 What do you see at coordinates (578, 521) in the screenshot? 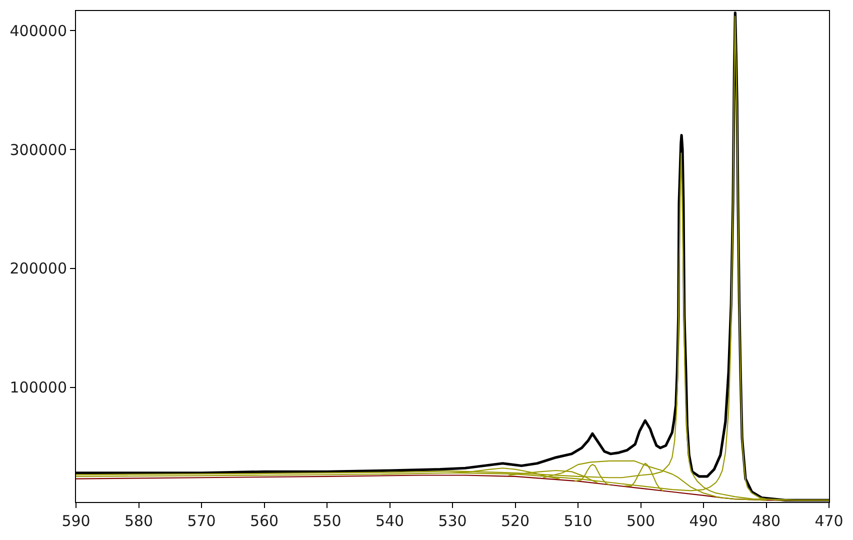
I see `x-tick-label: 510` at bounding box center [578, 521].